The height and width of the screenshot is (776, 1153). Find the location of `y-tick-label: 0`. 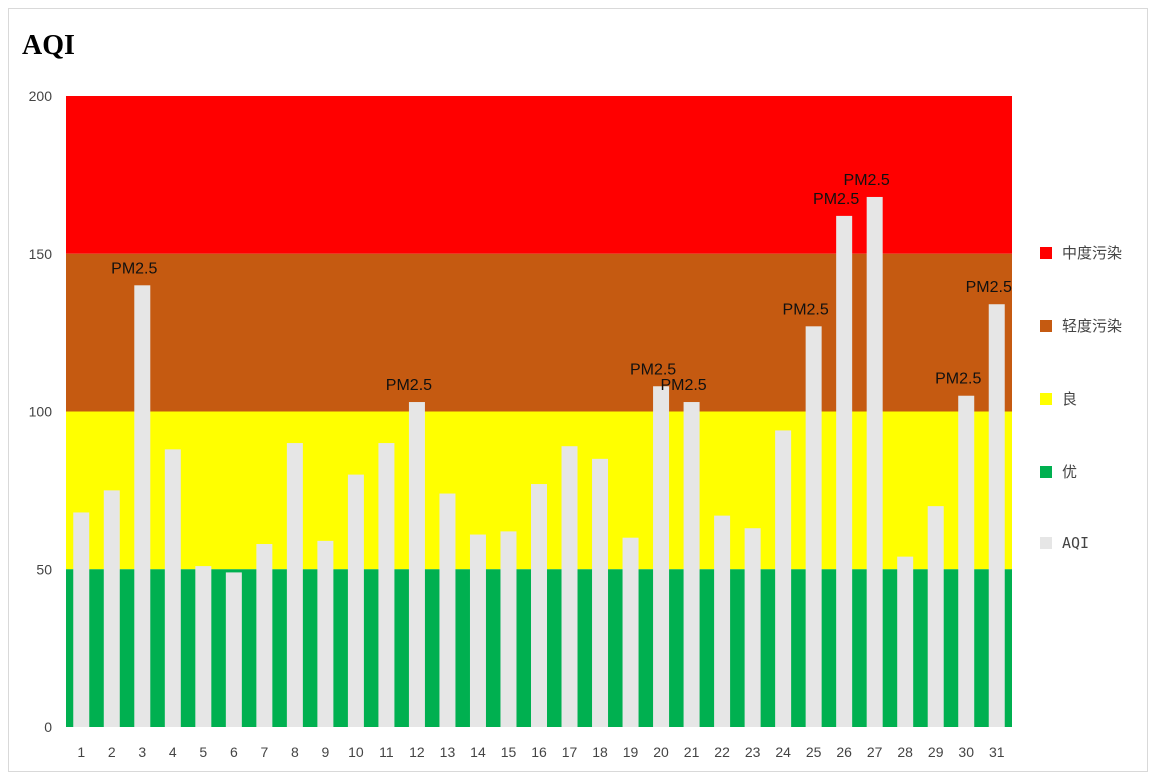

y-tick-label: 0 is located at coordinates (48, 727).